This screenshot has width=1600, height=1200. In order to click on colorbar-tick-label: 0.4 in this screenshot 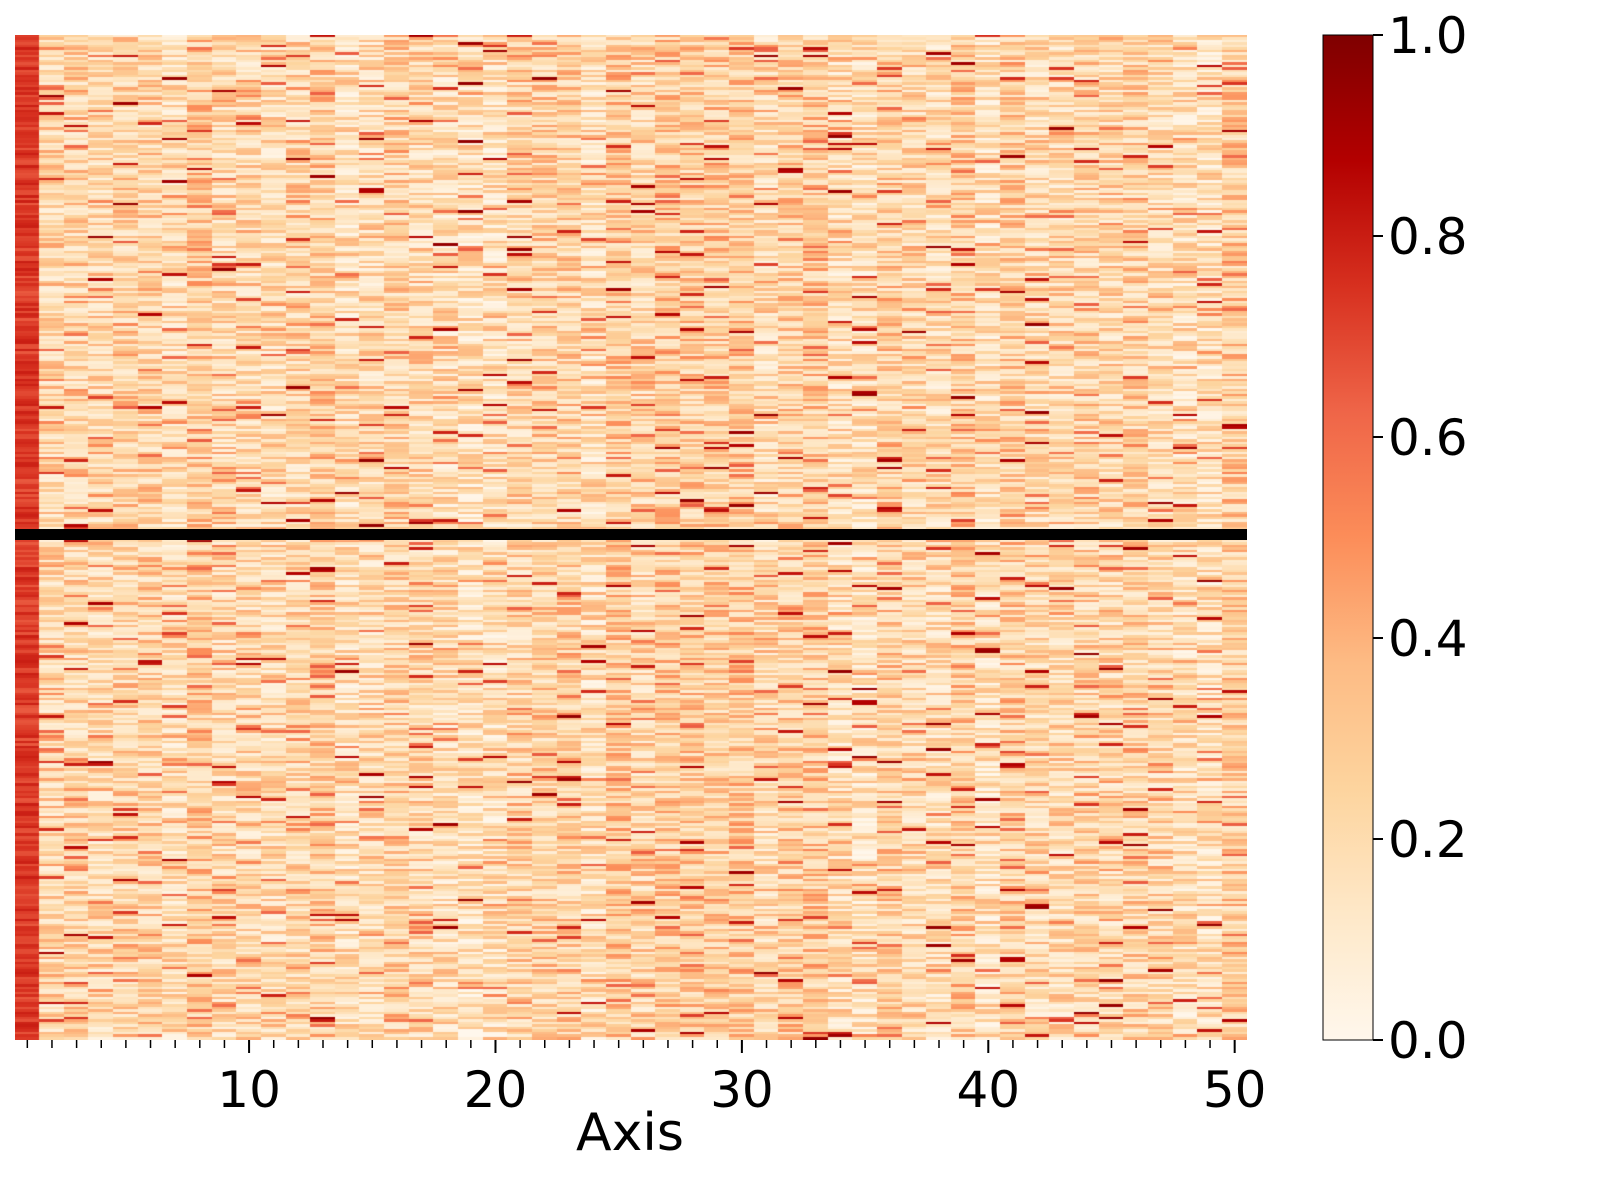, I will do `click(1428, 639)`.